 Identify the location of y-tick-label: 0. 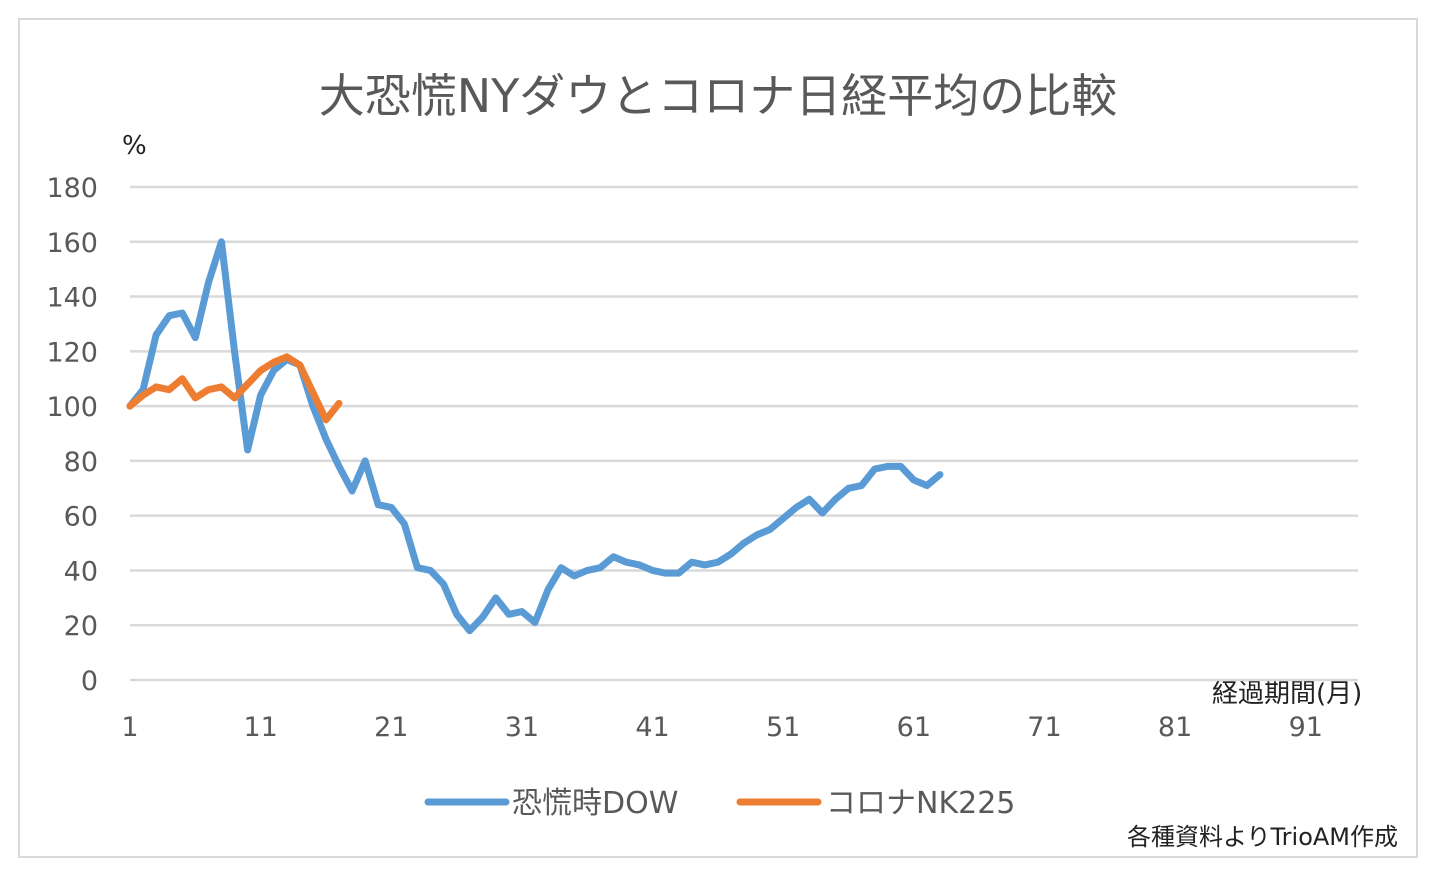
(89, 681).